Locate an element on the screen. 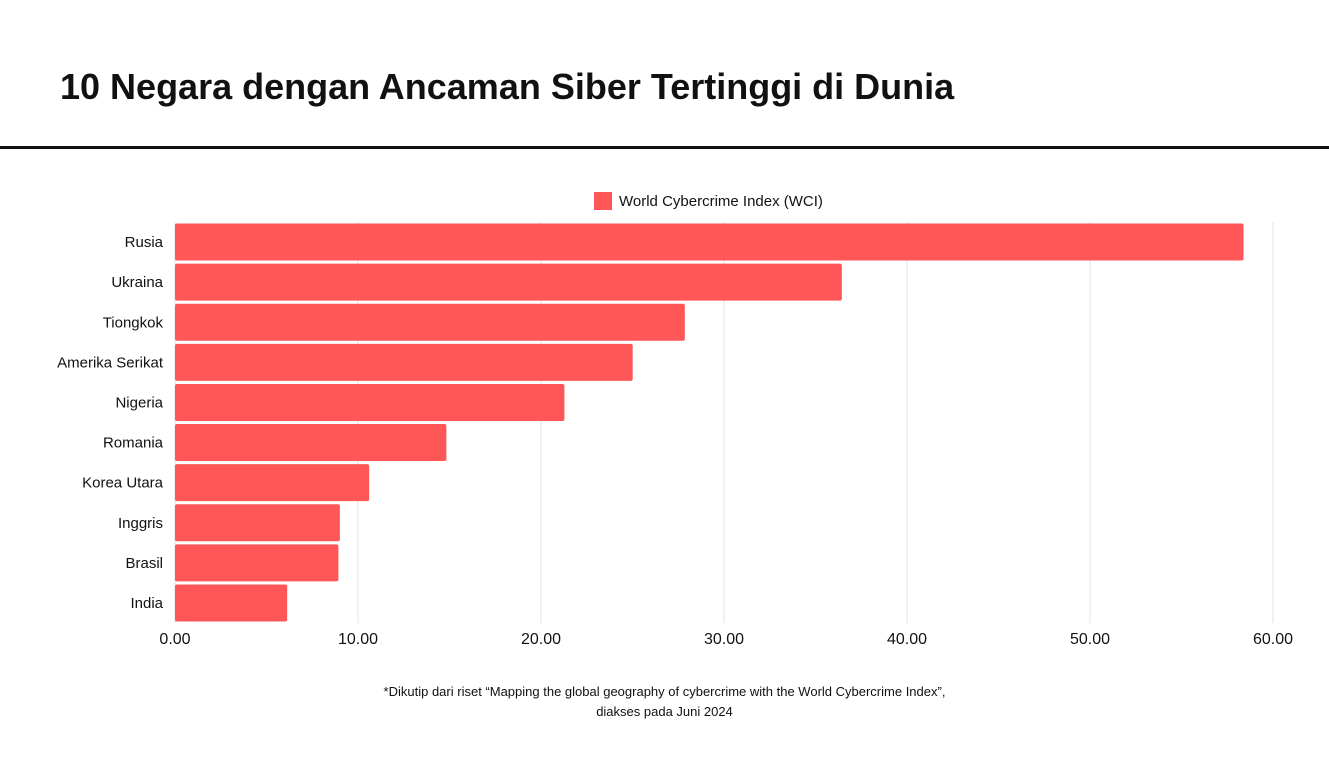  y-category-label: Ukraina is located at coordinates (137, 282).